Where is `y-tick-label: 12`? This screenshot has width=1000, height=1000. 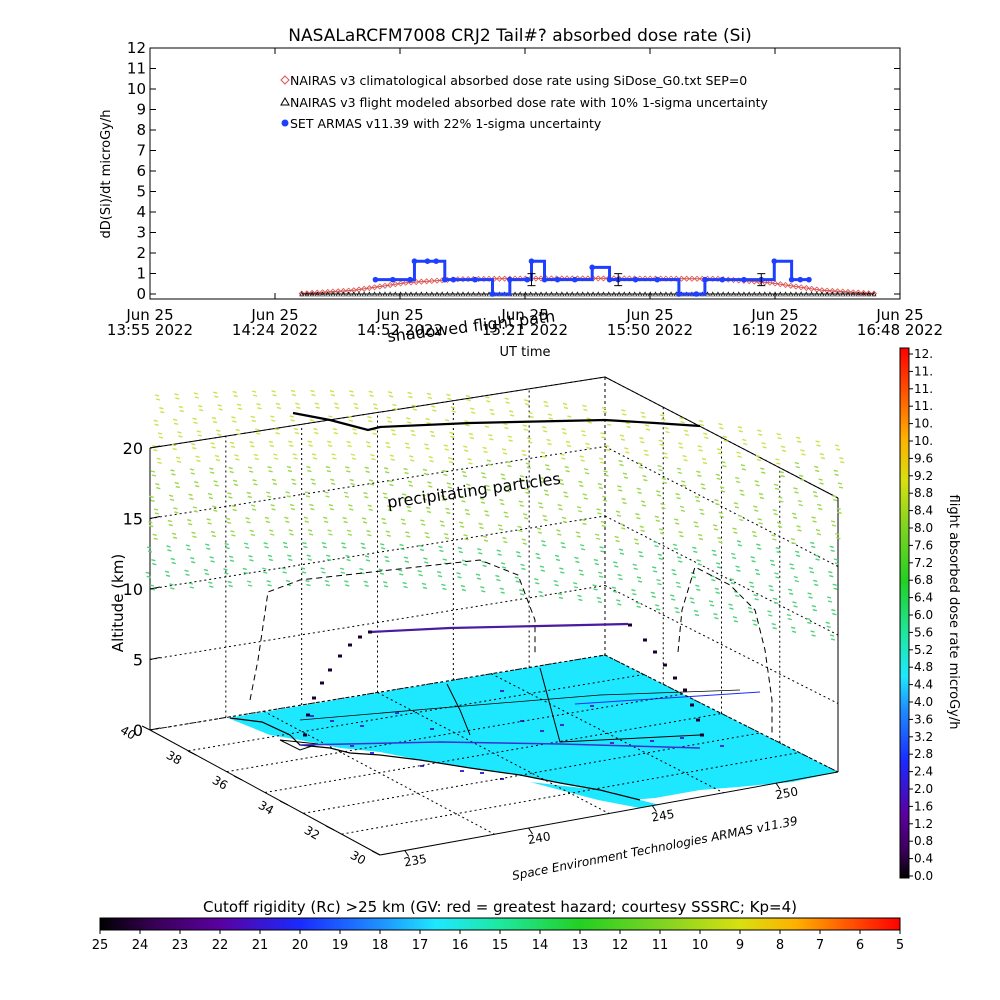 y-tick-label: 12 is located at coordinates (136, 48).